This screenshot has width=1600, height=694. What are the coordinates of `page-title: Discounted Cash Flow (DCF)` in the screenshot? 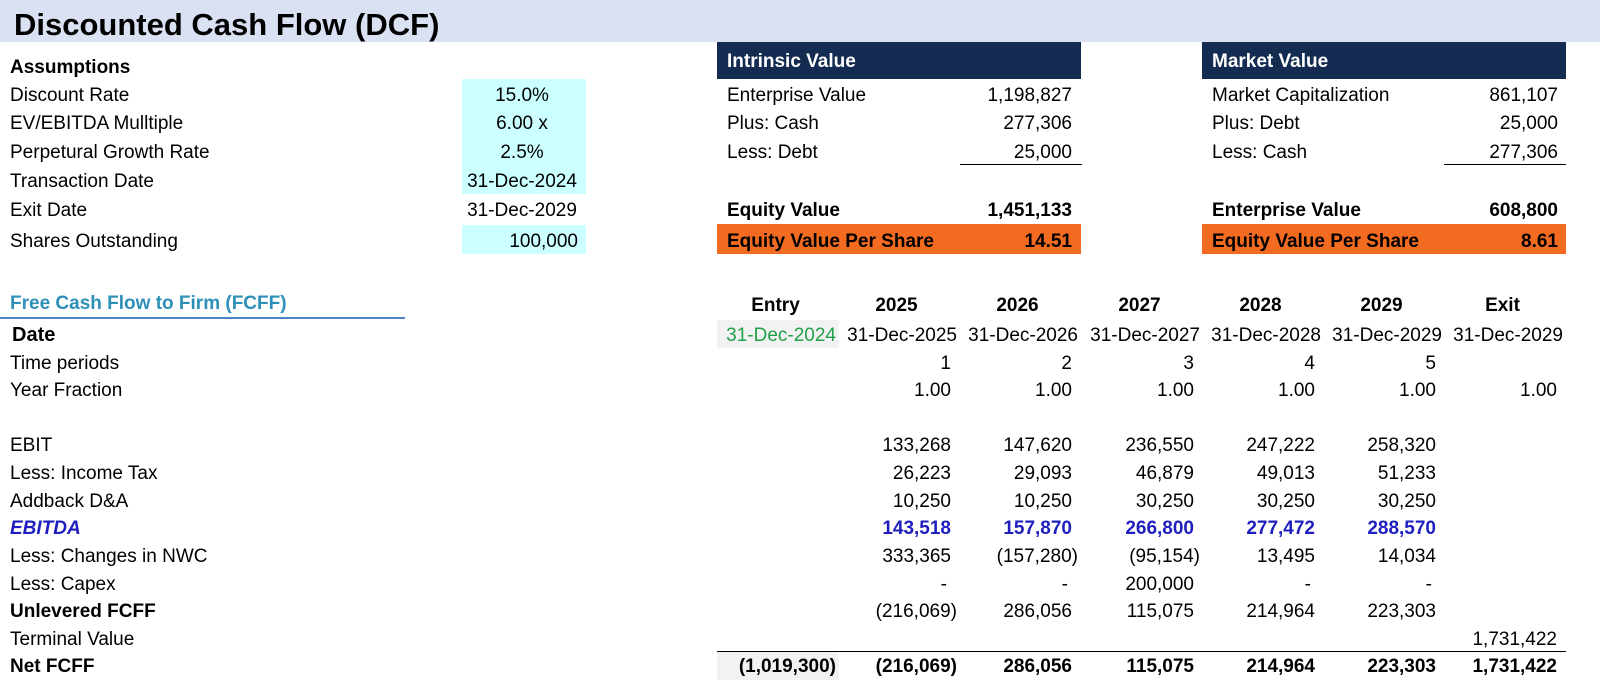 It's located at (227, 24).